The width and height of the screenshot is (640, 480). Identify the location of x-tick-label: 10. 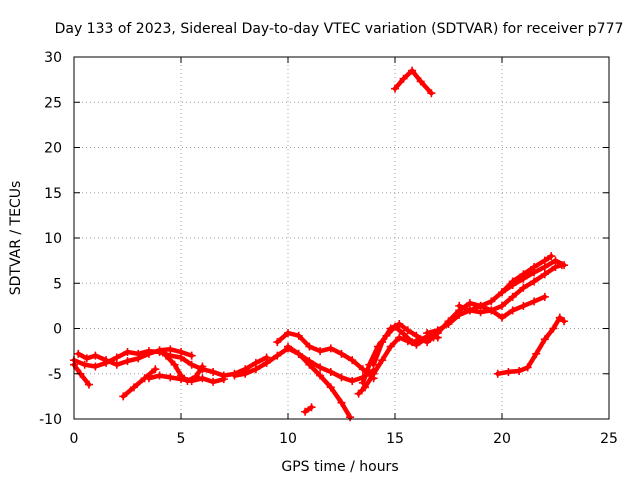
(288, 439).